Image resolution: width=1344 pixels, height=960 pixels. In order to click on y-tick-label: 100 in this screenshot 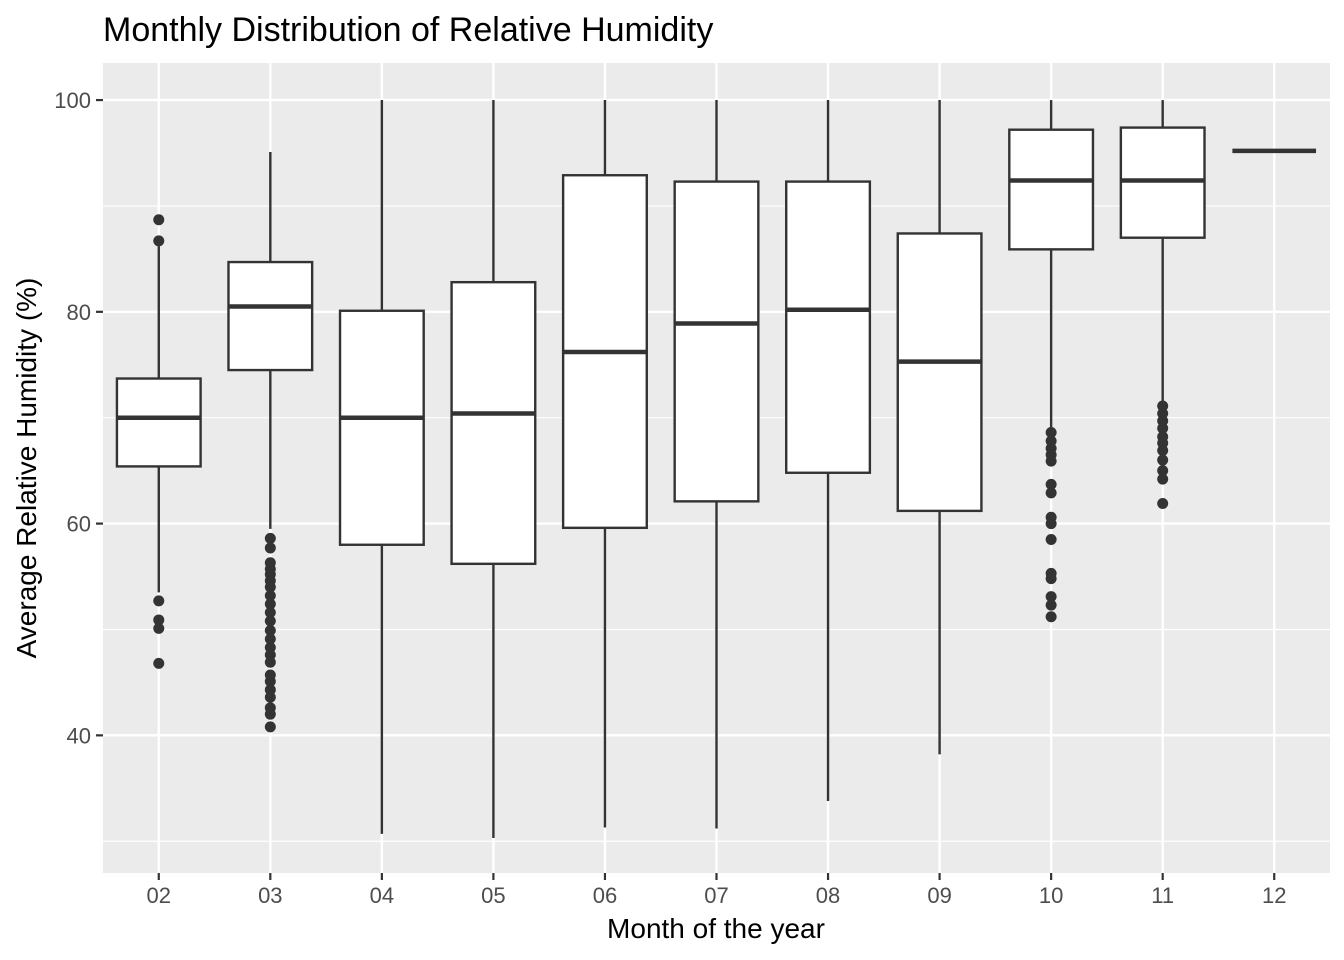, I will do `click(72, 100)`.